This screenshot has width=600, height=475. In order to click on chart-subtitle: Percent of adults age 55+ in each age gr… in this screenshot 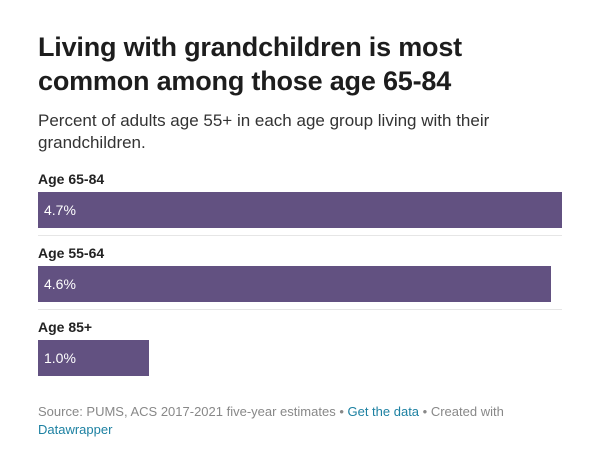, I will do `click(264, 131)`.